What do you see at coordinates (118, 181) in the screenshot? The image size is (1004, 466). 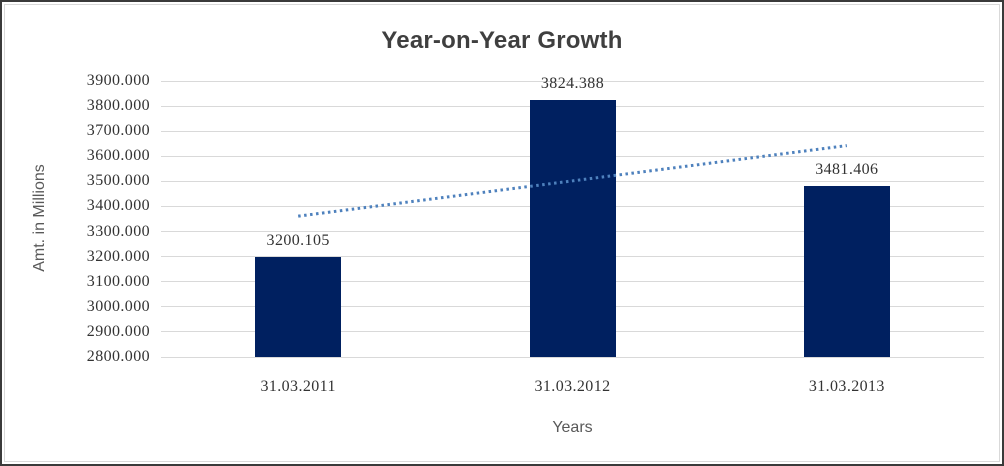 I see `y-axis-tick-label: 3500.000` at bounding box center [118, 181].